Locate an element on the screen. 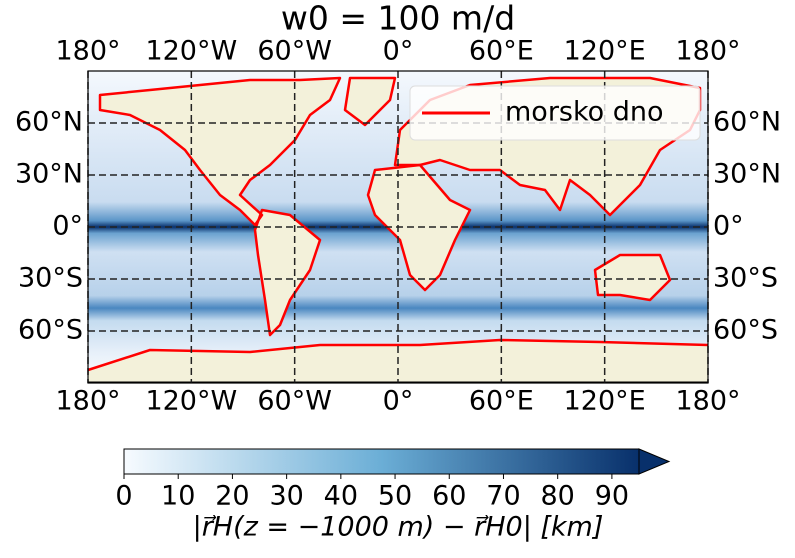 This screenshot has height=558, width=795. colorbar-tick-label: 70 is located at coordinates (503, 496).